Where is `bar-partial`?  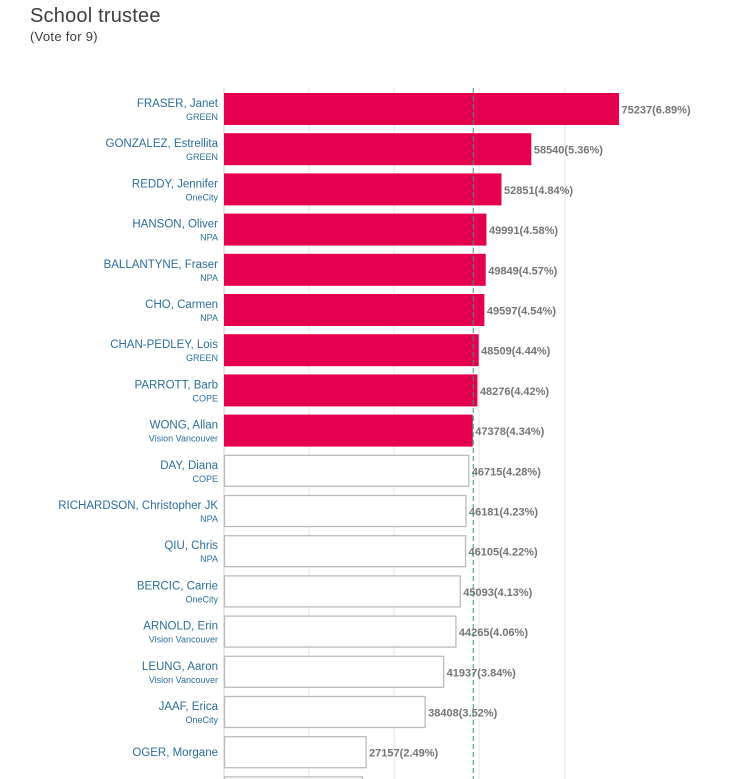 bar-partial is located at coordinates (293, 777).